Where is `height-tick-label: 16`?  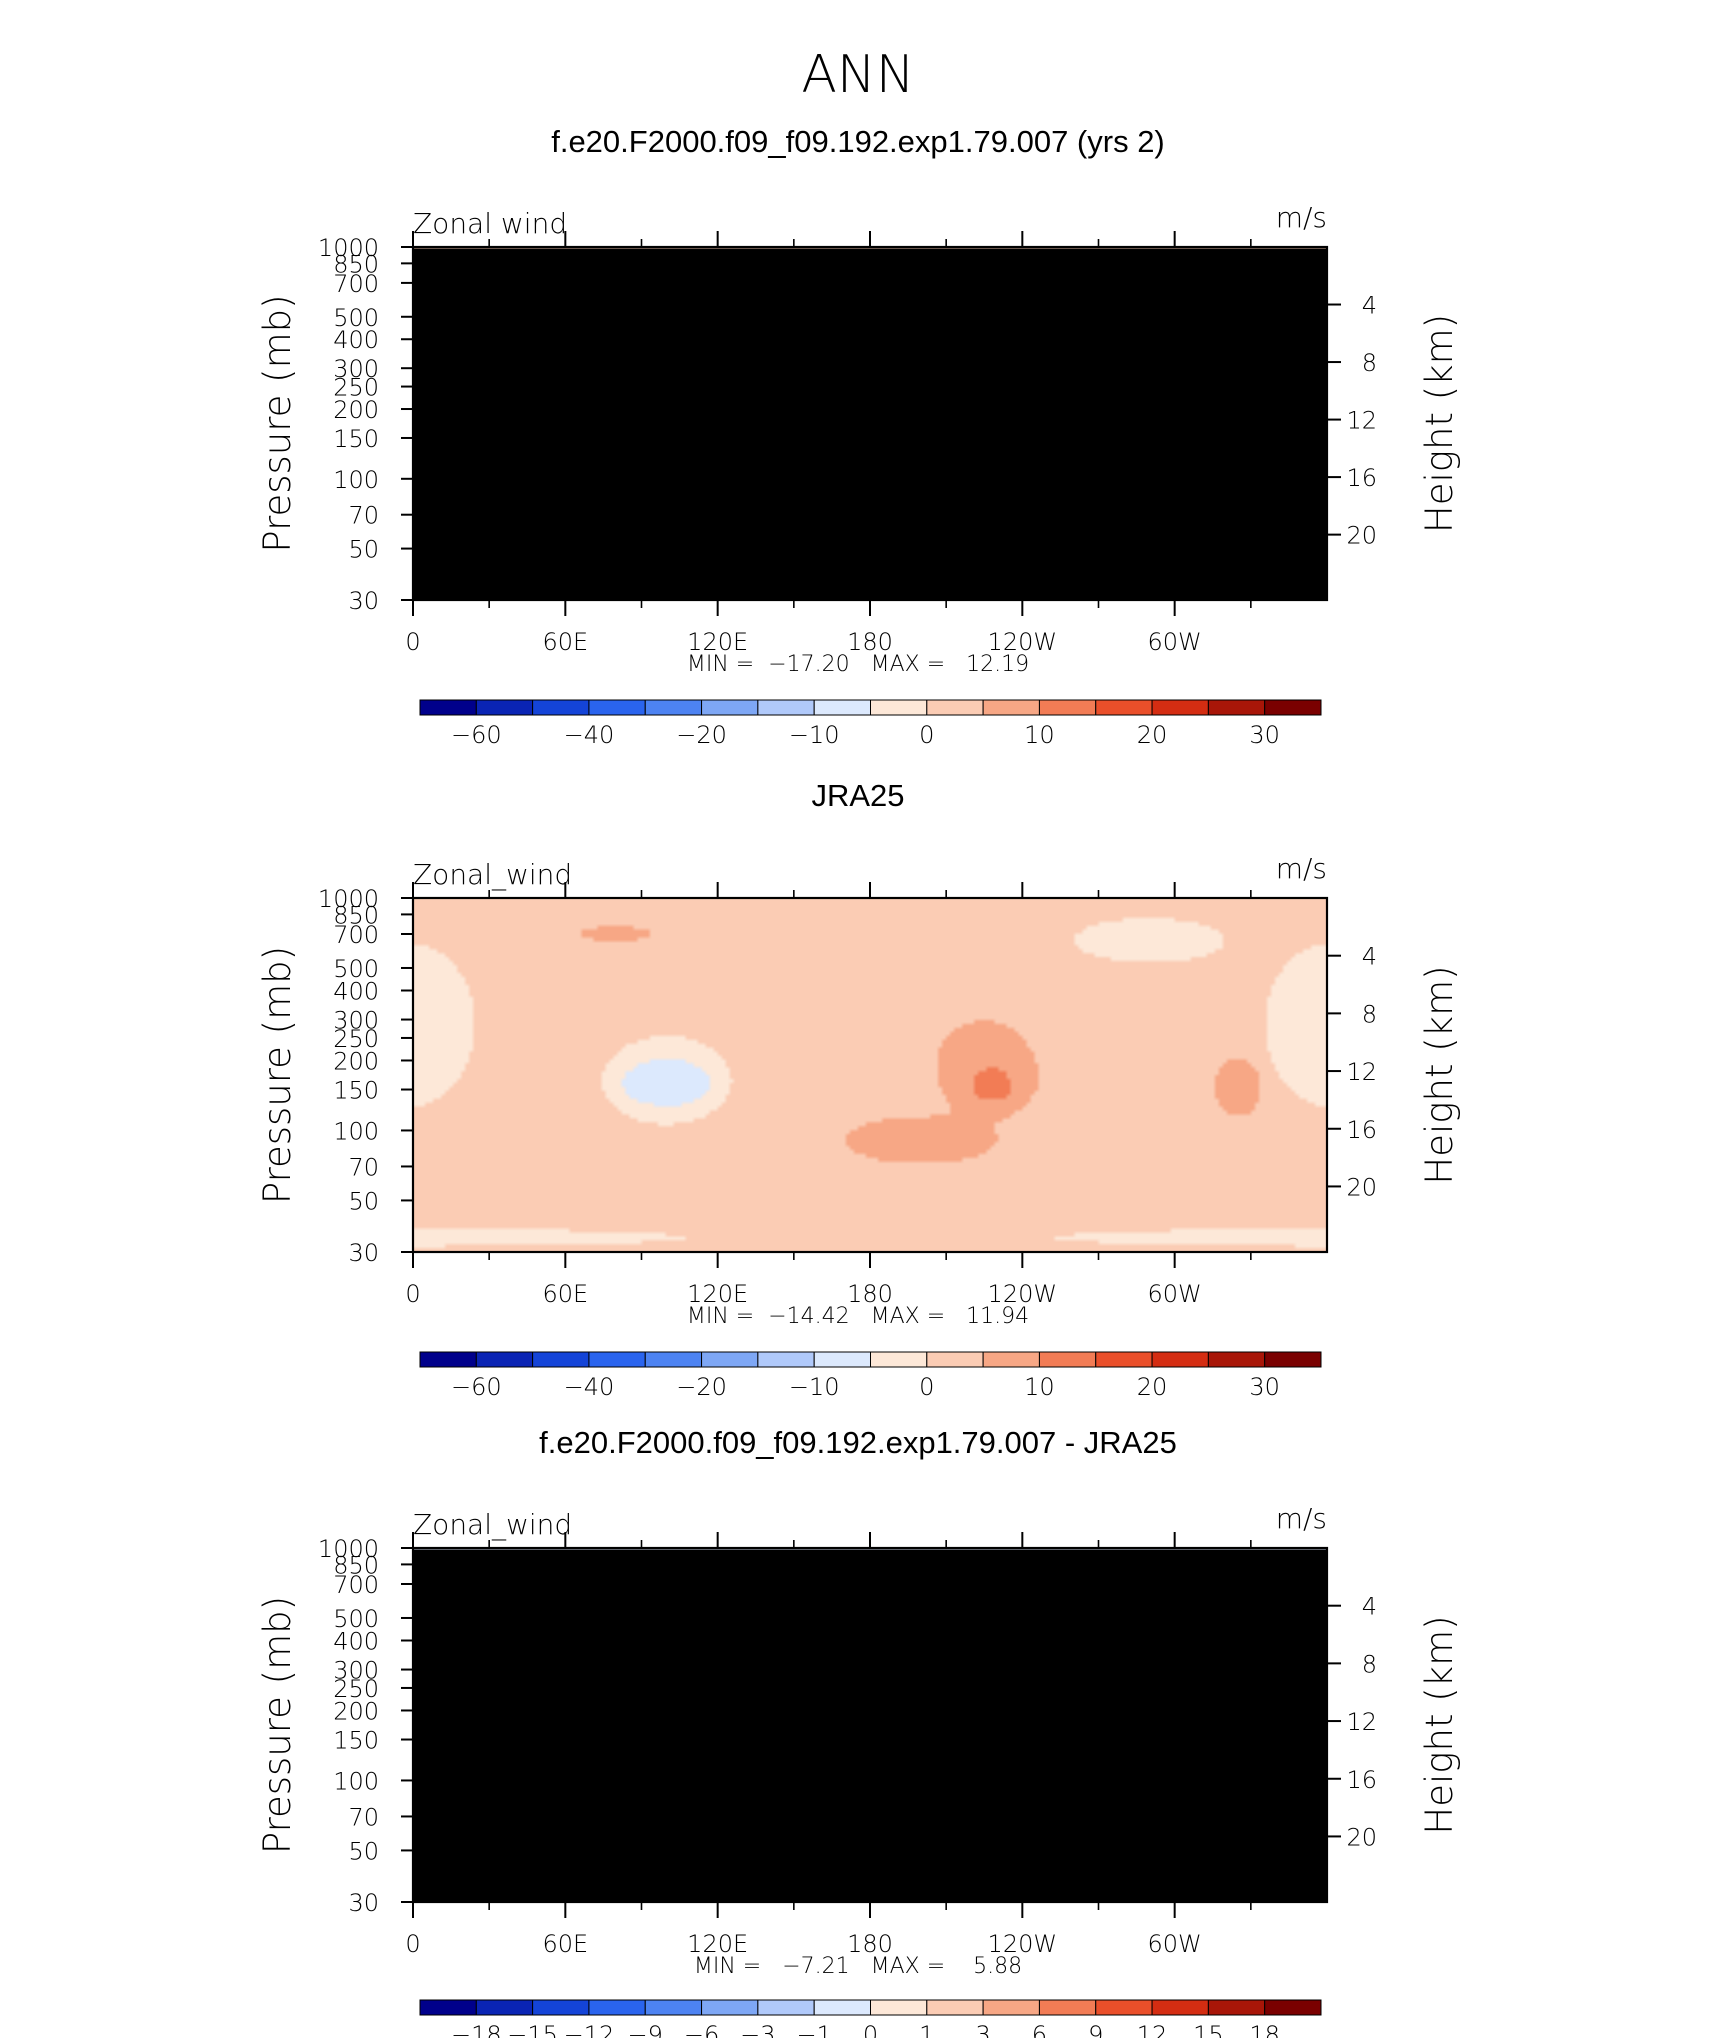 height-tick-label: 16 is located at coordinates (1361, 1130).